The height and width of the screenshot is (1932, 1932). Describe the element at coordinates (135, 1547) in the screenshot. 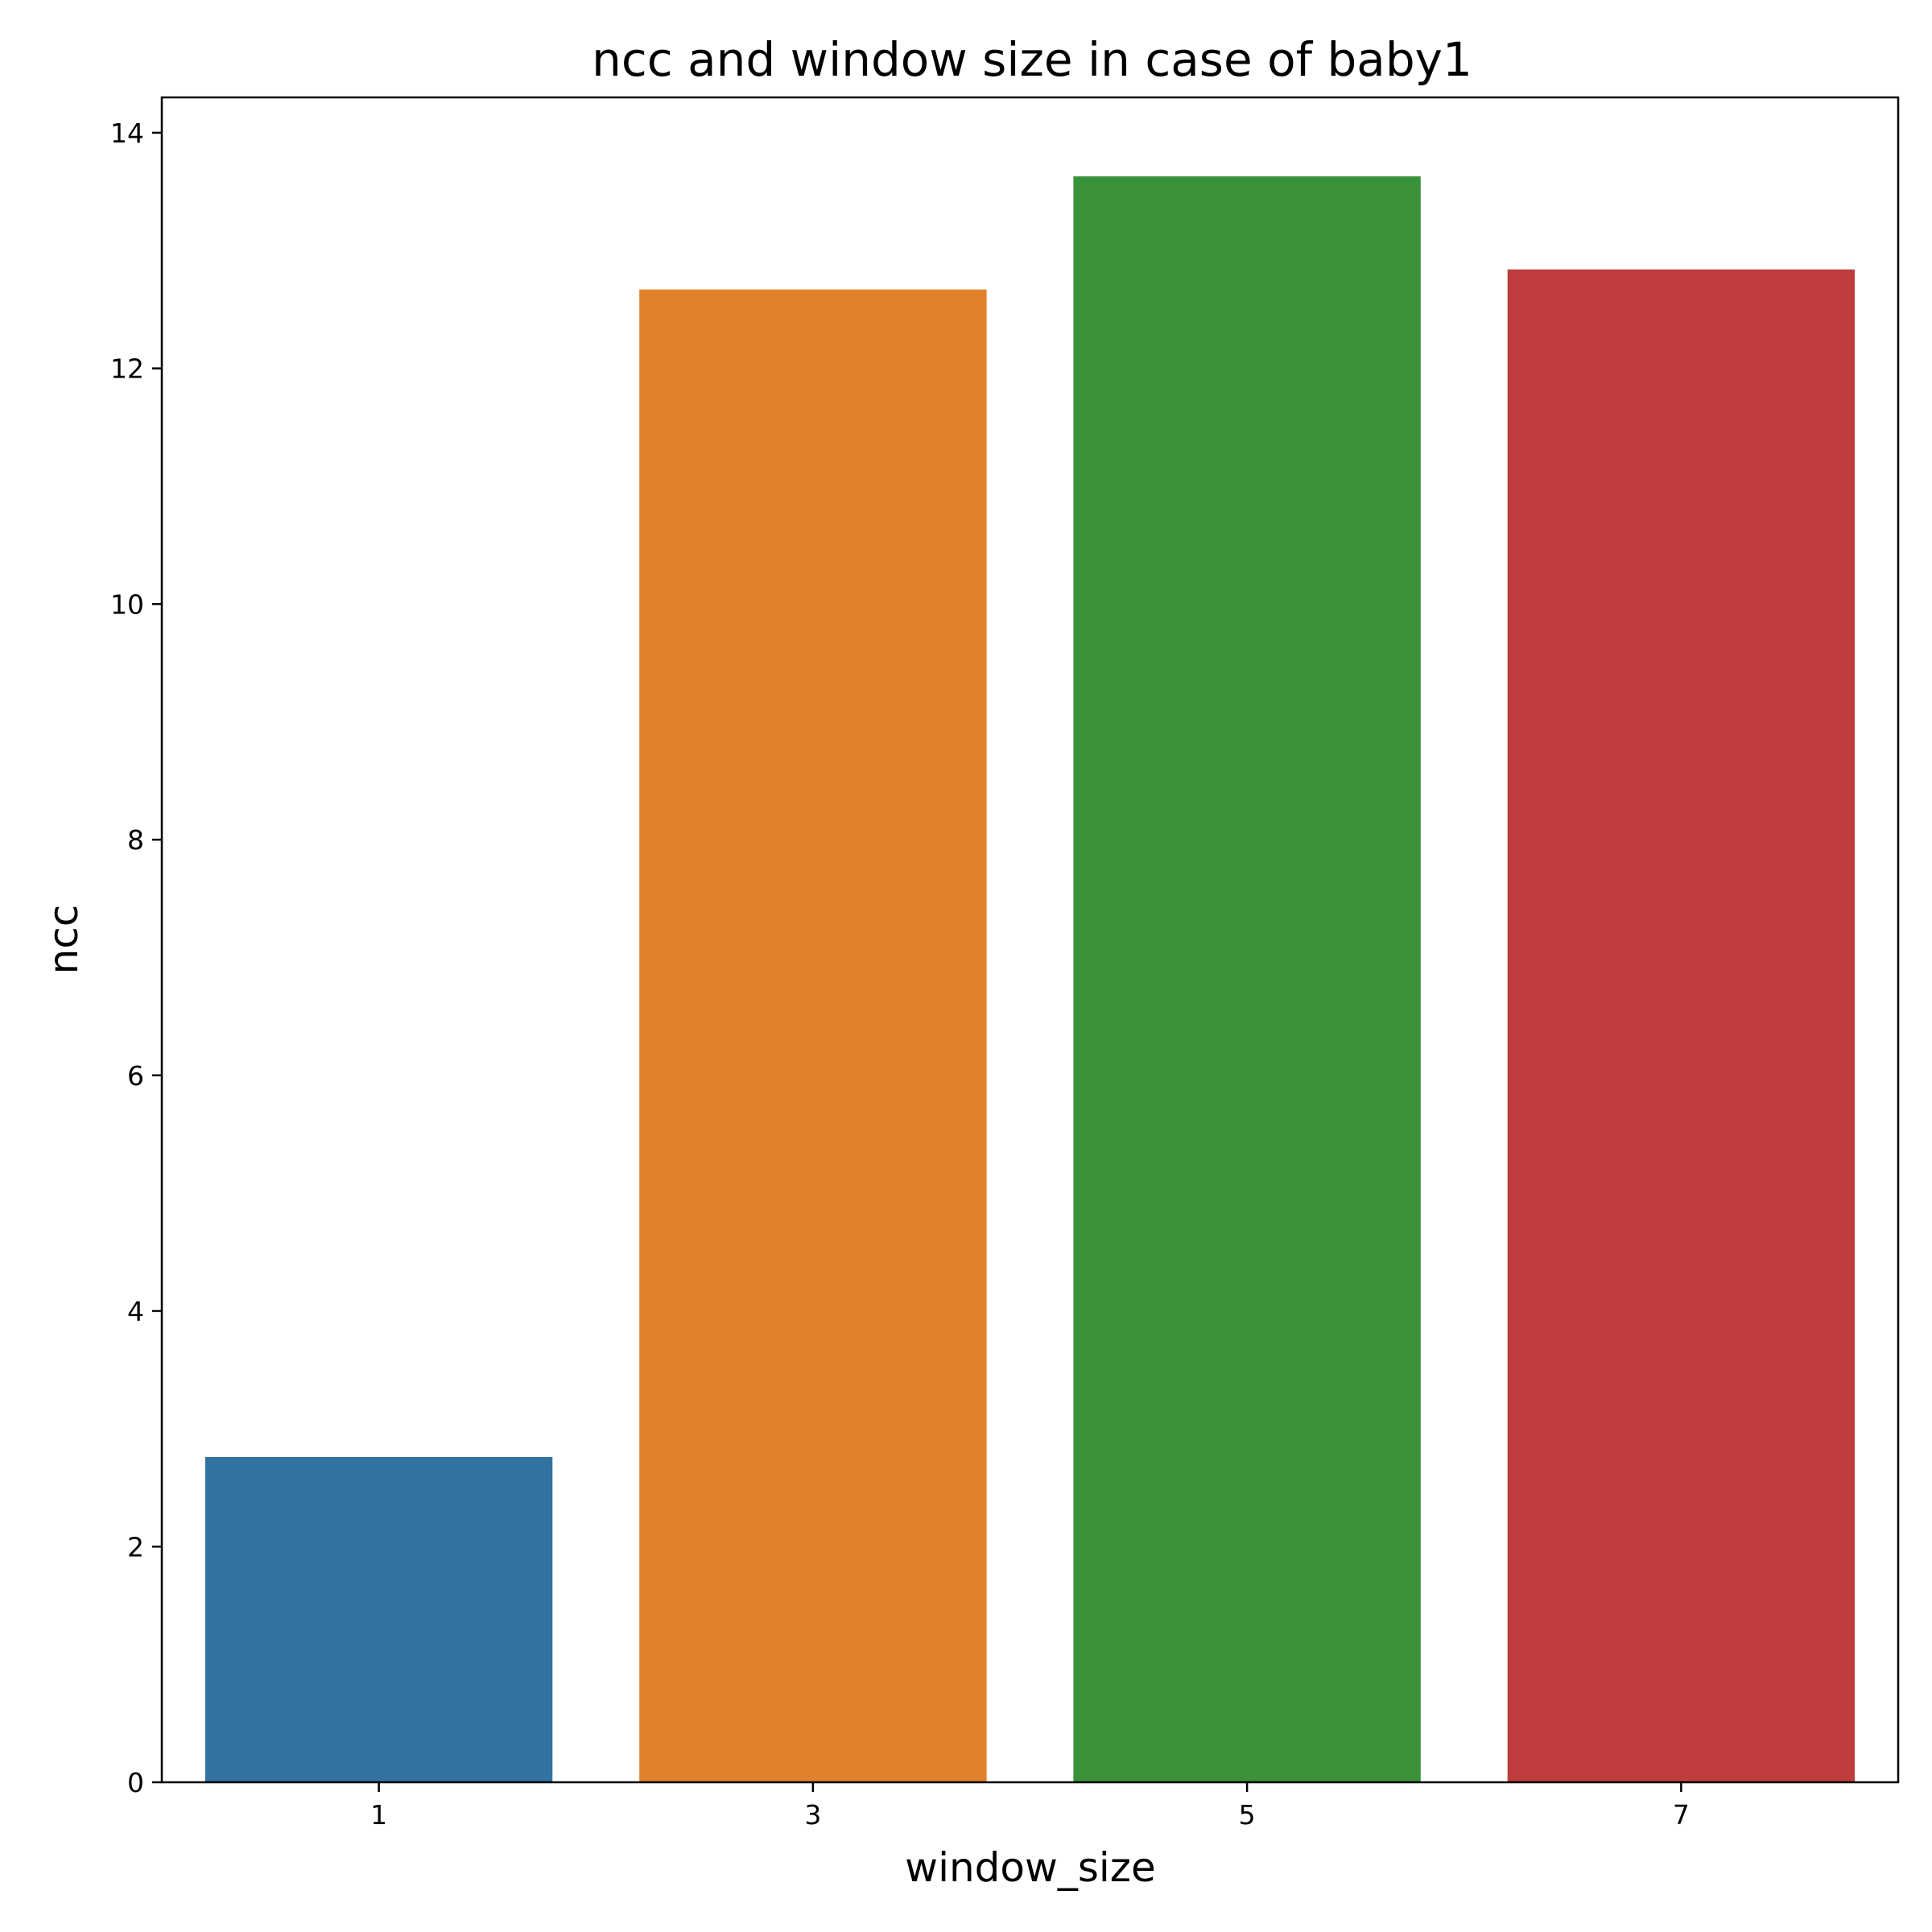

I see `y-tick-label-2: 2` at that location.